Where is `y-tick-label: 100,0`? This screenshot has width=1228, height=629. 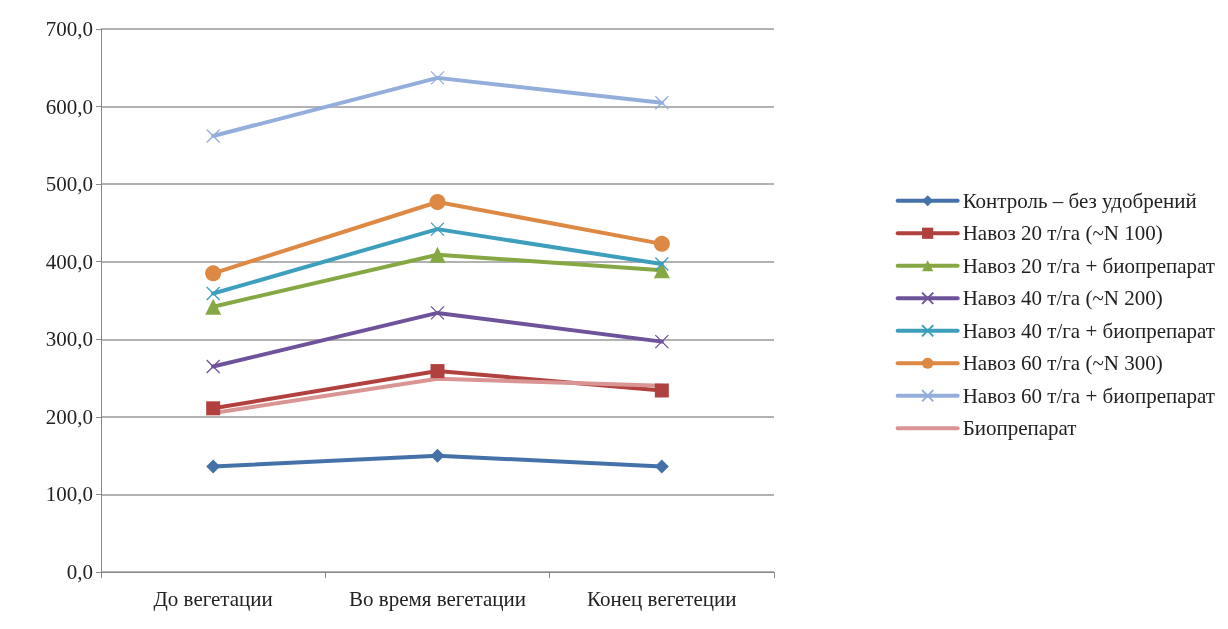 y-tick-label: 100,0 is located at coordinates (69, 494).